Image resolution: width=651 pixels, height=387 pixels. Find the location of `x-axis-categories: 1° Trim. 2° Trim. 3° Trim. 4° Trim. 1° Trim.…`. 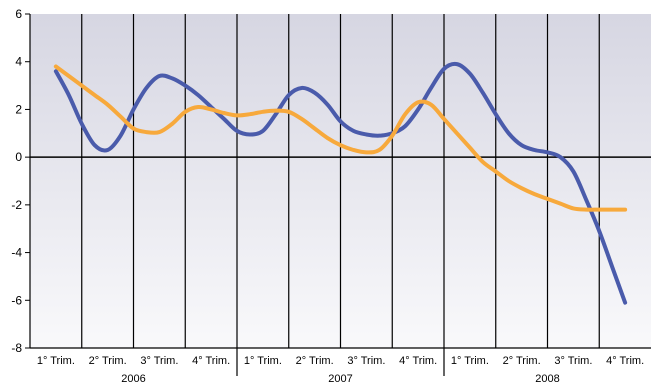

x-axis-categories: 1° Trim. 2° Trim. 3° Trim. 4° Trim. 1° Trim.… is located at coordinates (340, 366).